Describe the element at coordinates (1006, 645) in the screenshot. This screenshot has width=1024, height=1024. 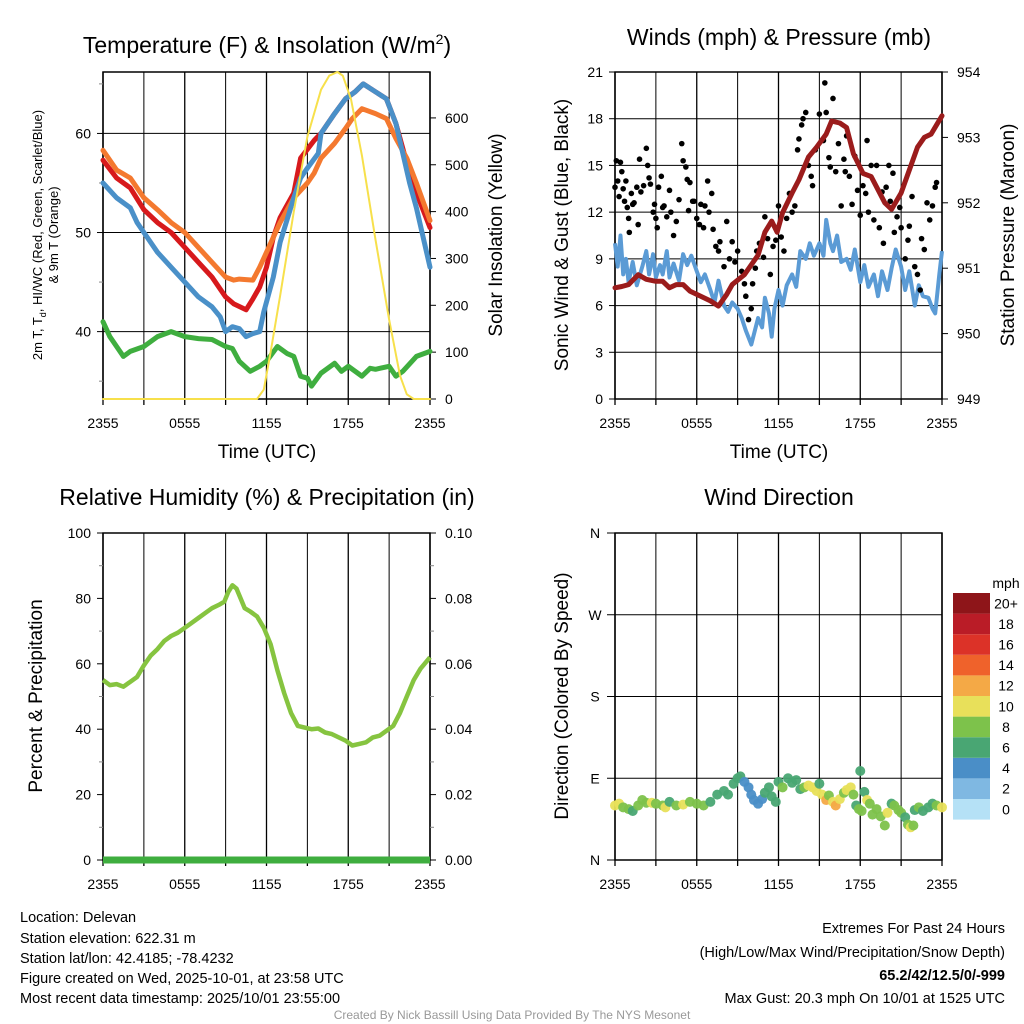
I see `colorbar-label: 16` at that location.